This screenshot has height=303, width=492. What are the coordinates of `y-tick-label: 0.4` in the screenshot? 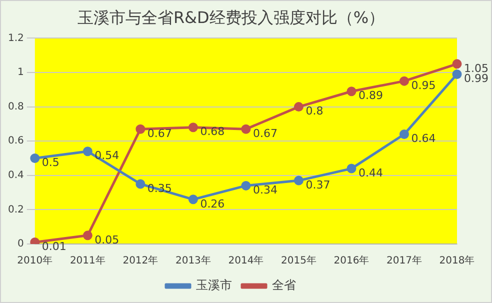 It's located at (16, 175).